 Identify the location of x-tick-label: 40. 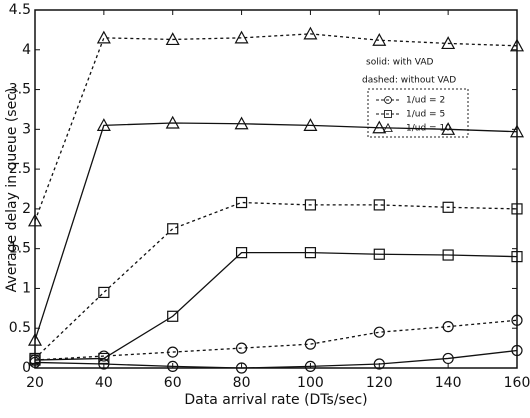
(104, 383).